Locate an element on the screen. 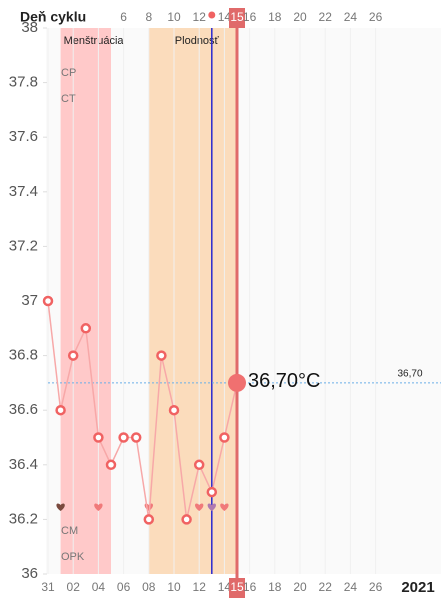 The height and width of the screenshot is (600, 441). x-tick-label: 24 is located at coordinates (351, 587).